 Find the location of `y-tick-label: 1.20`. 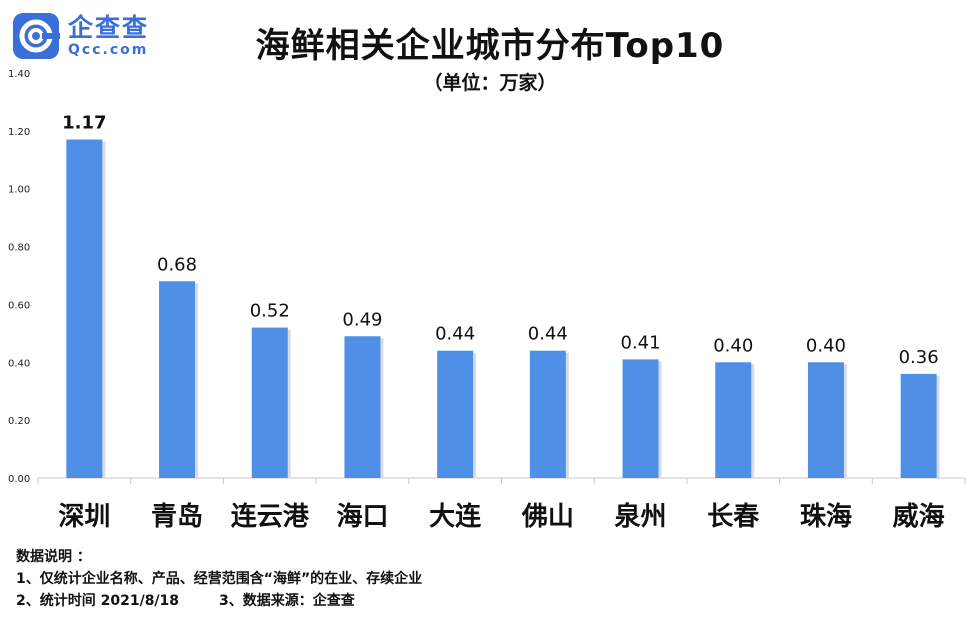

y-tick-label: 1.20 is located at coordinates (19, 132).